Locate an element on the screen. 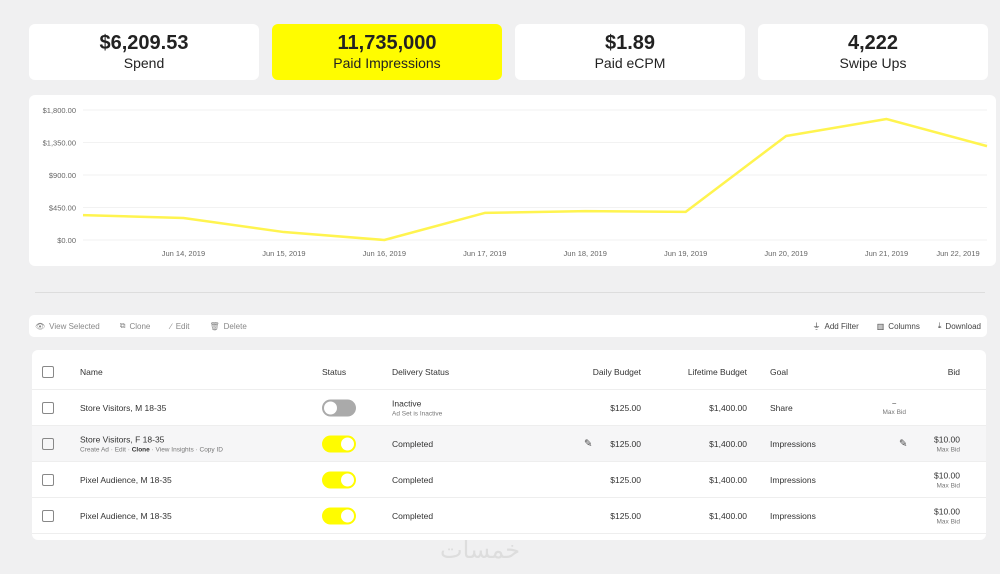 The height and width of the screenshot is (574, 1000). goal: Impressions is located at coordinates (793, 515).